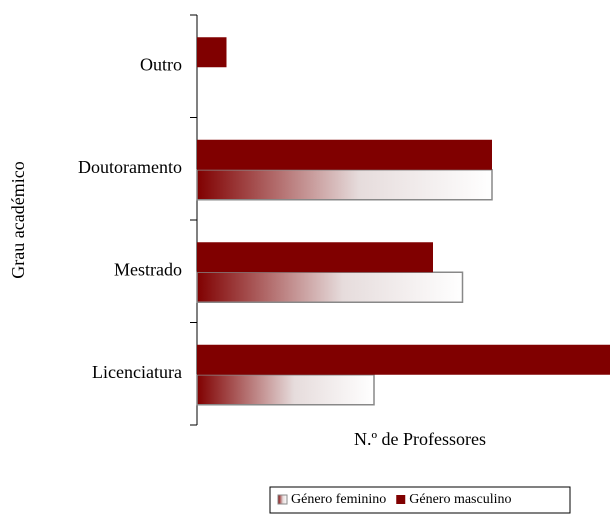 This screenshot has width=610, height=515. Describe the element at coordinates (137, 372) in the screenshot. I see `y-tick-label: Licenciatura` at that location.